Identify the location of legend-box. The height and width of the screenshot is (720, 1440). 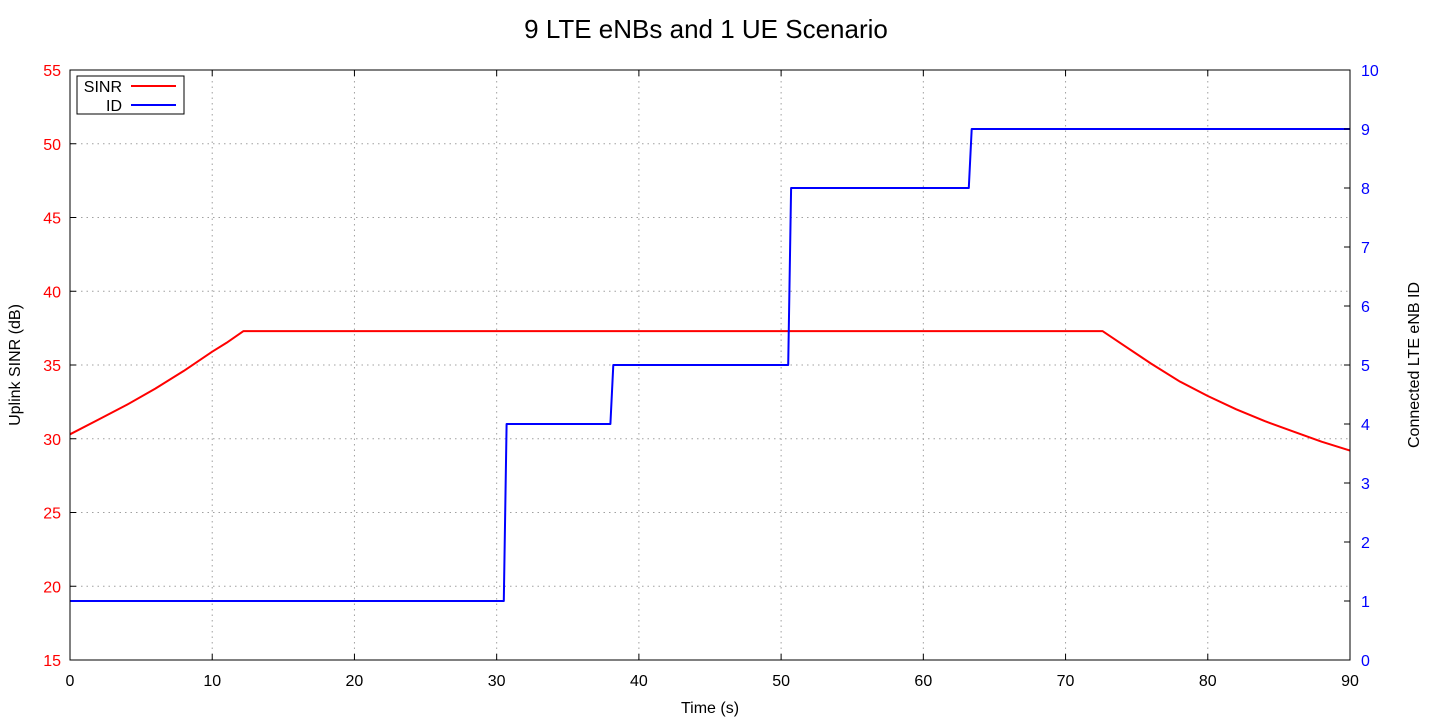
(130, 95).